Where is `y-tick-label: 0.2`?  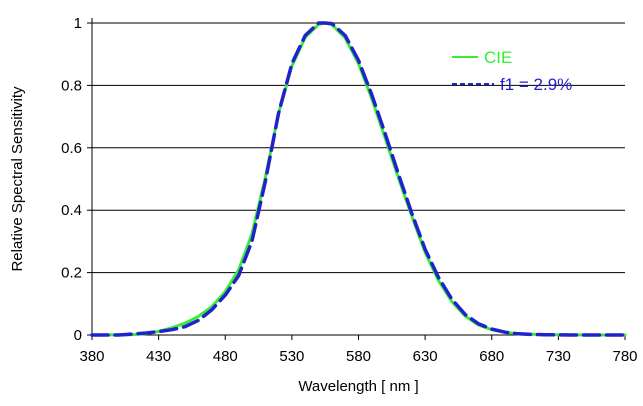 y-tick-label: 0.2 is located at coordinates (71, 273).